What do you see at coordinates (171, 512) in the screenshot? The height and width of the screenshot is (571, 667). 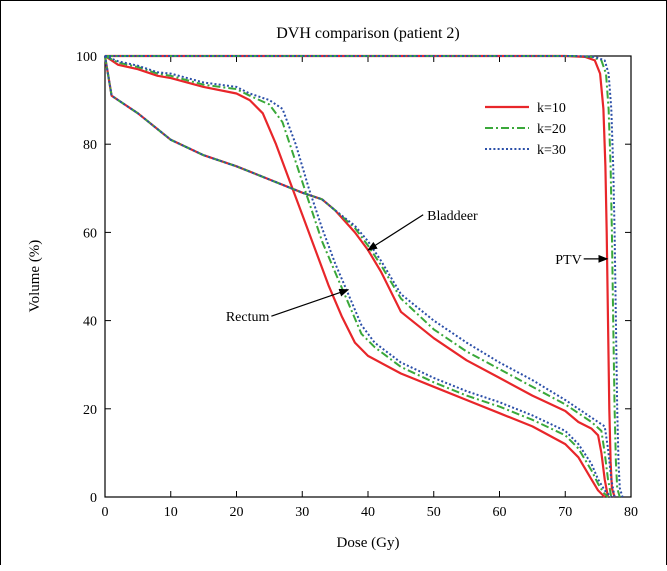 I see `x-tick-label: 10` at bounding box center [171, 512].